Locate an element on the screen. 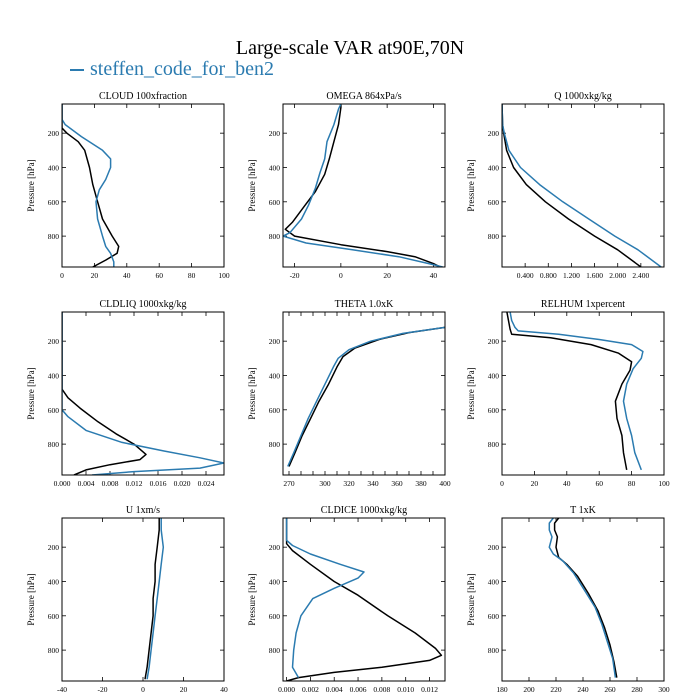  x-tick-label: 360 is located at coordinates (397, 483).